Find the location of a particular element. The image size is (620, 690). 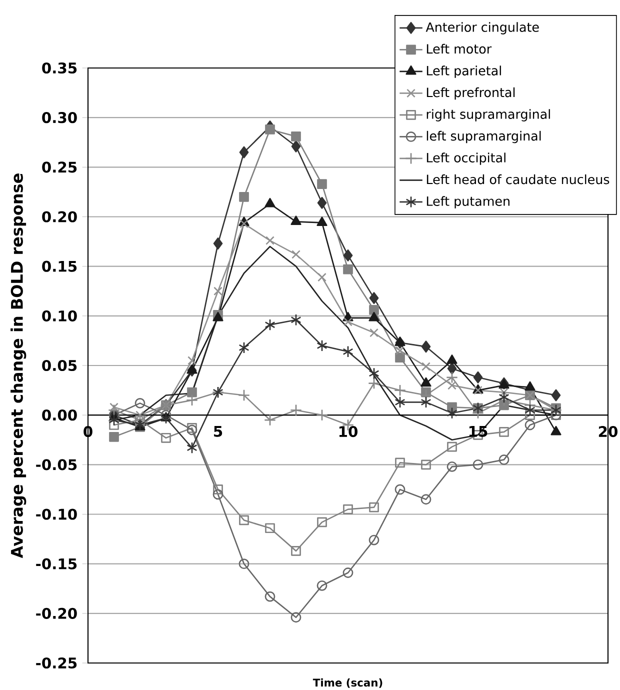

x-tick-label: 5 is located at coordinates (218, 431).